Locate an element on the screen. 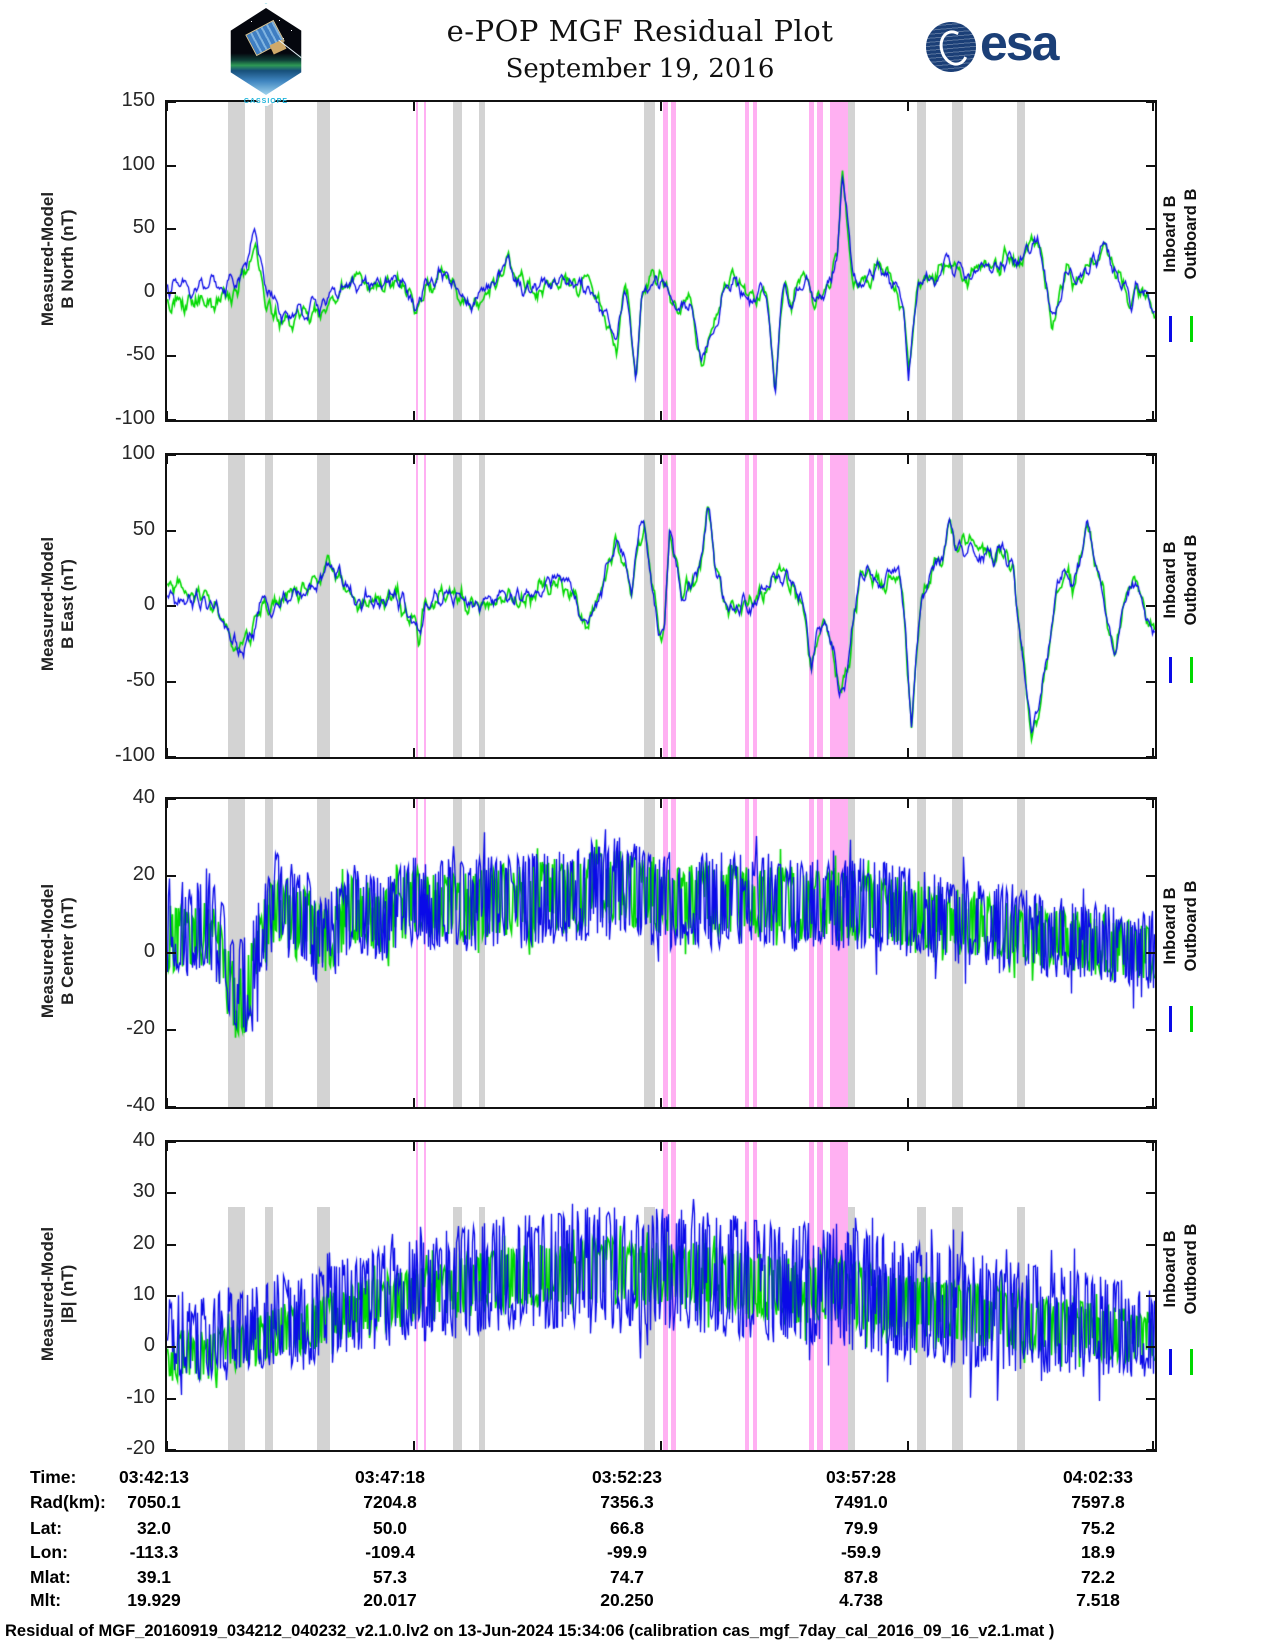  table-cell: -99.9 is located at coordinates (627, 1552).